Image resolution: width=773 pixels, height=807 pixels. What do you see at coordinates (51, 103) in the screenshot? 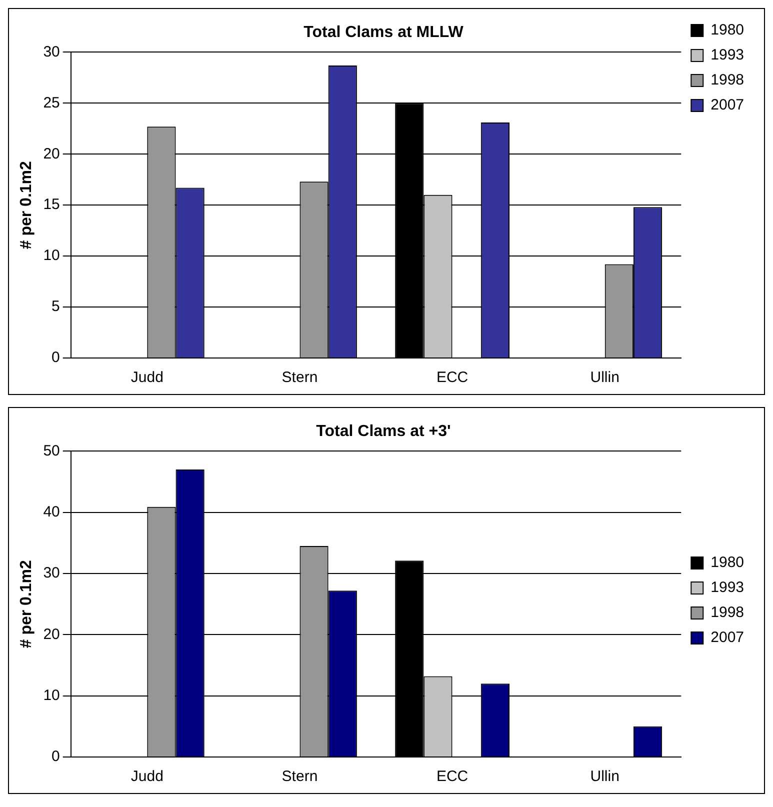
I see `y-tick-label: 25` at bounding box center [51, 103].